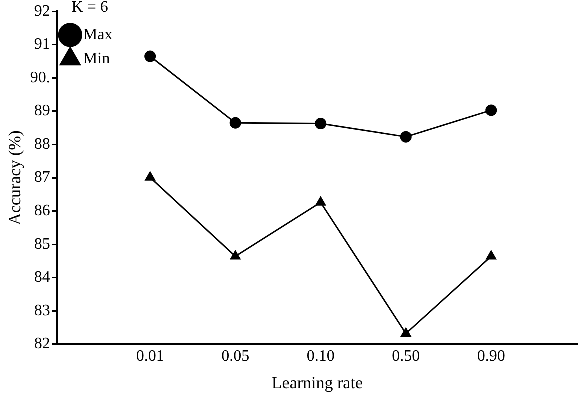 The height and width of the screenshot is (402, 584). Describe the element at coordinates (317, 382) in the screenshot. I see `x-axis-title: Learning rate` at that location.